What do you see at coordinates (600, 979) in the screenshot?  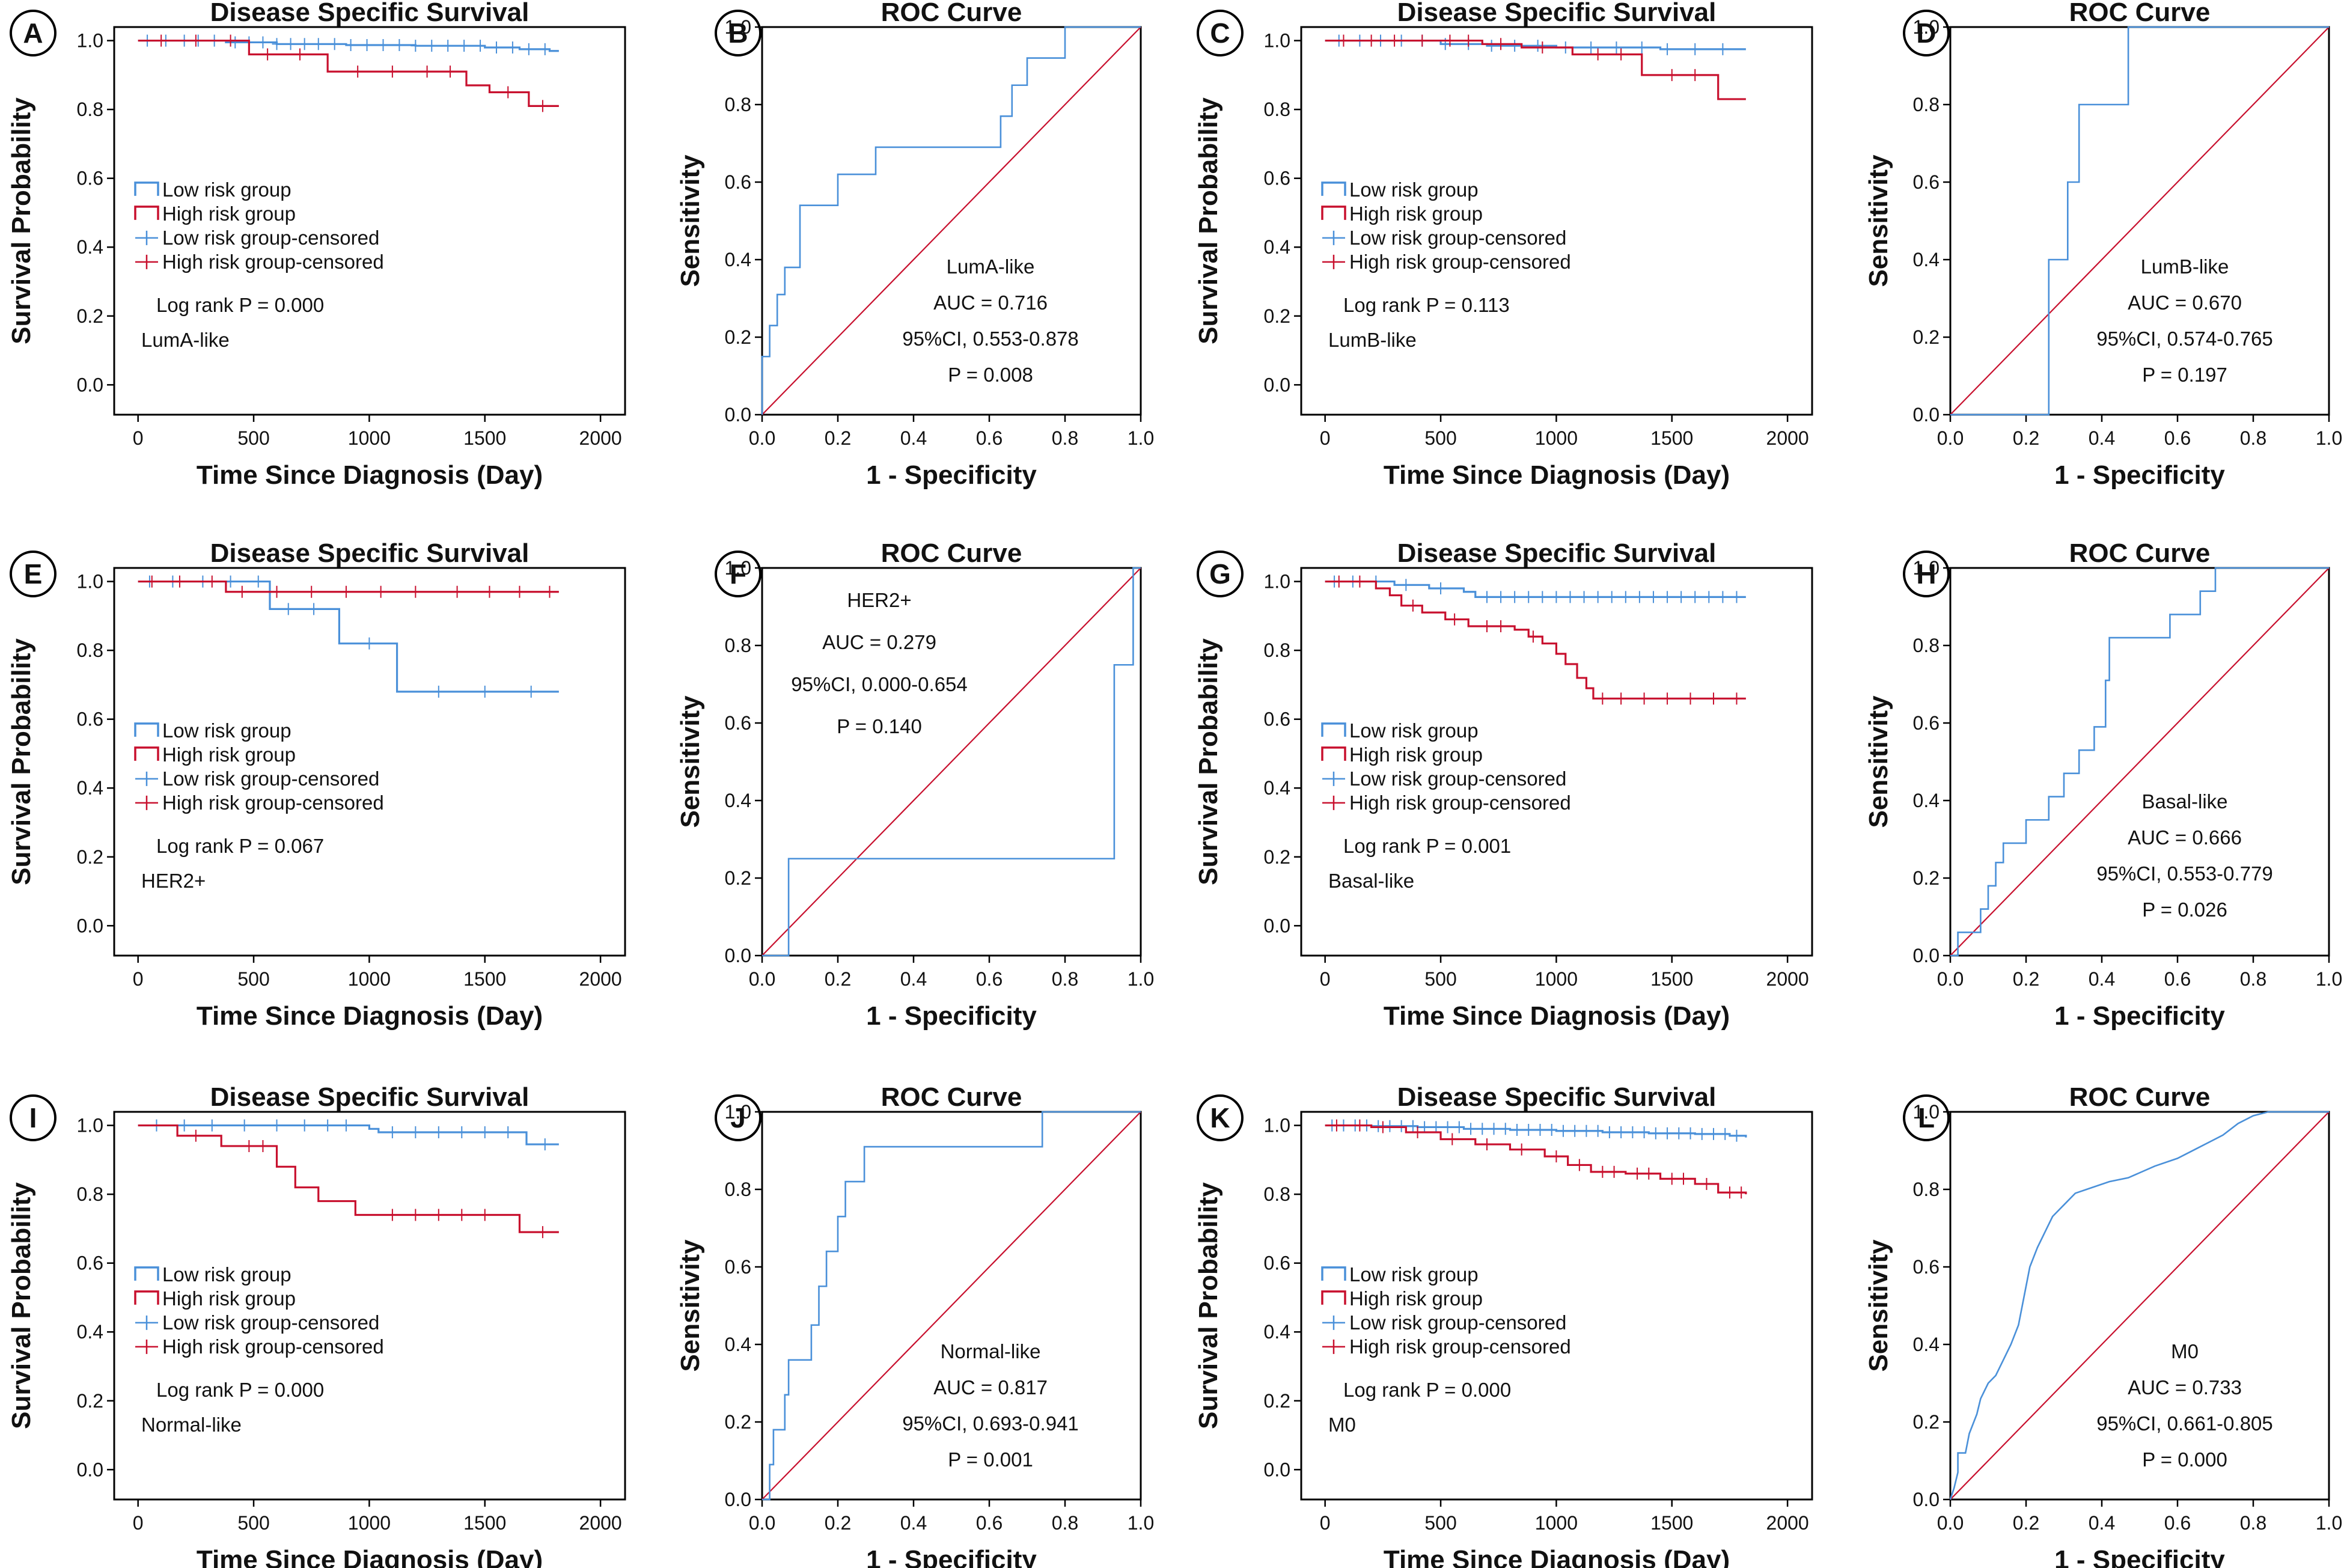 I see `x-tick-label: 2000` at bounding box center [600, 979].